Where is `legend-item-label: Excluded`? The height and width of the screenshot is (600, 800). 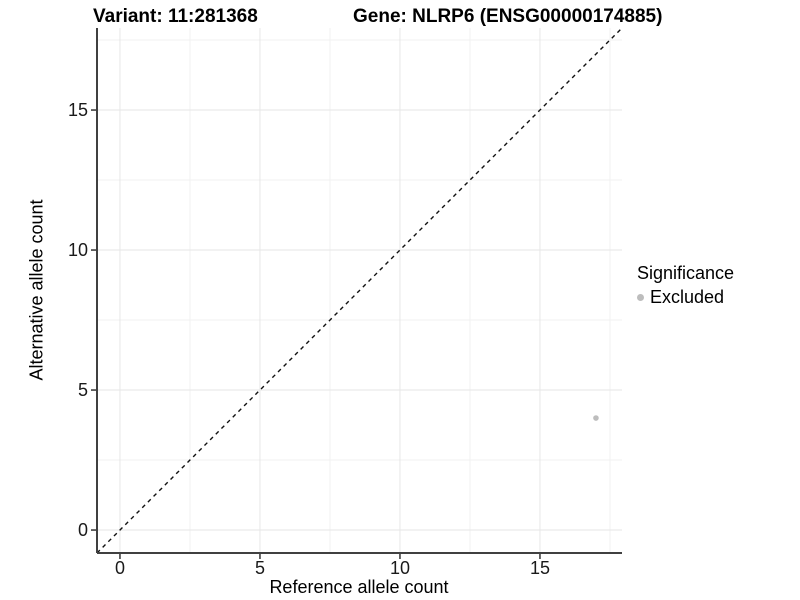 legend-item-label: Excluded is located at coordinates (687, 297).